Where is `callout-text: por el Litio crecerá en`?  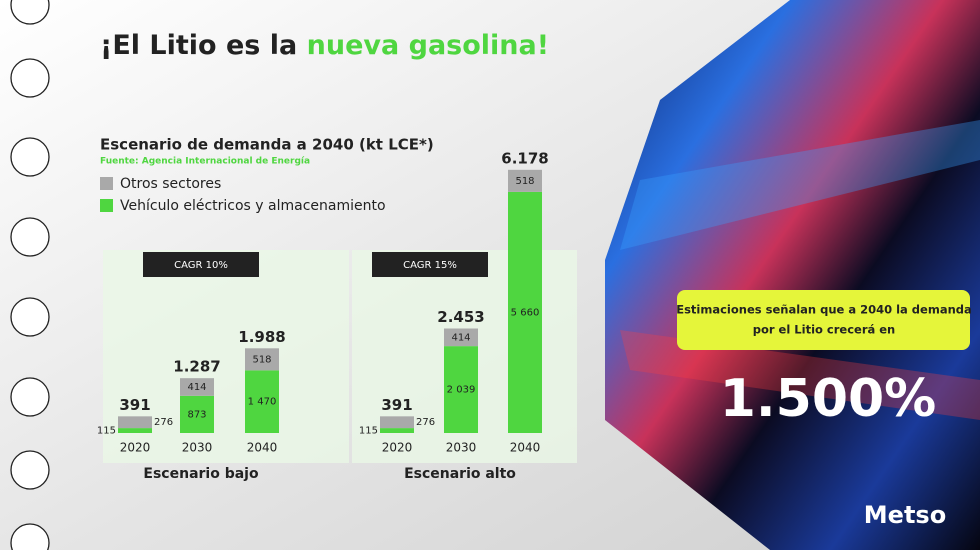
callout-text: por el Litio crecerá en is located at coordinates (824, 330).